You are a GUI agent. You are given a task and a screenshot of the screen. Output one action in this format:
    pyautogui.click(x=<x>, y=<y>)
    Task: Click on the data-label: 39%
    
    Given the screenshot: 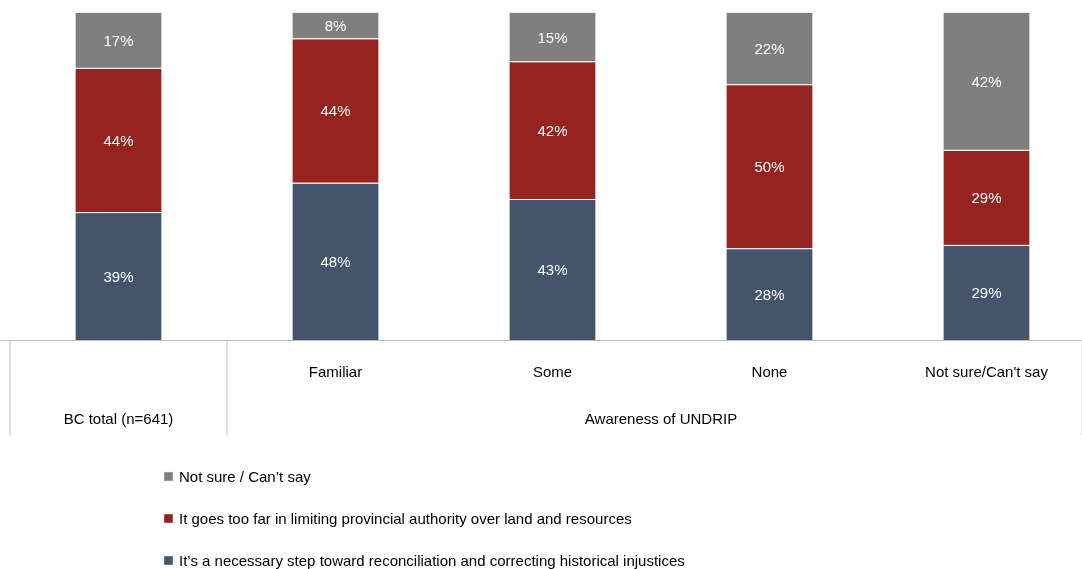 What is the action you would take?
    pyautogui.click(x=118, y=277)
    